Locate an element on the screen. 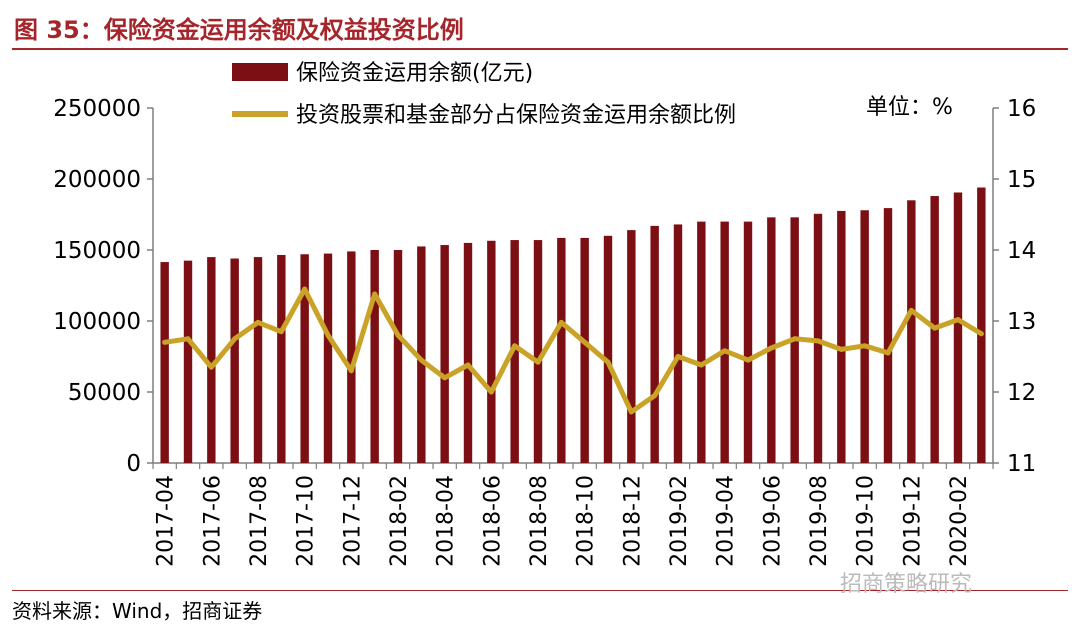 The width and height of the screenshot is (1080, 631). x-tick-label: 2018-04 is located at coordinates (446, 521).